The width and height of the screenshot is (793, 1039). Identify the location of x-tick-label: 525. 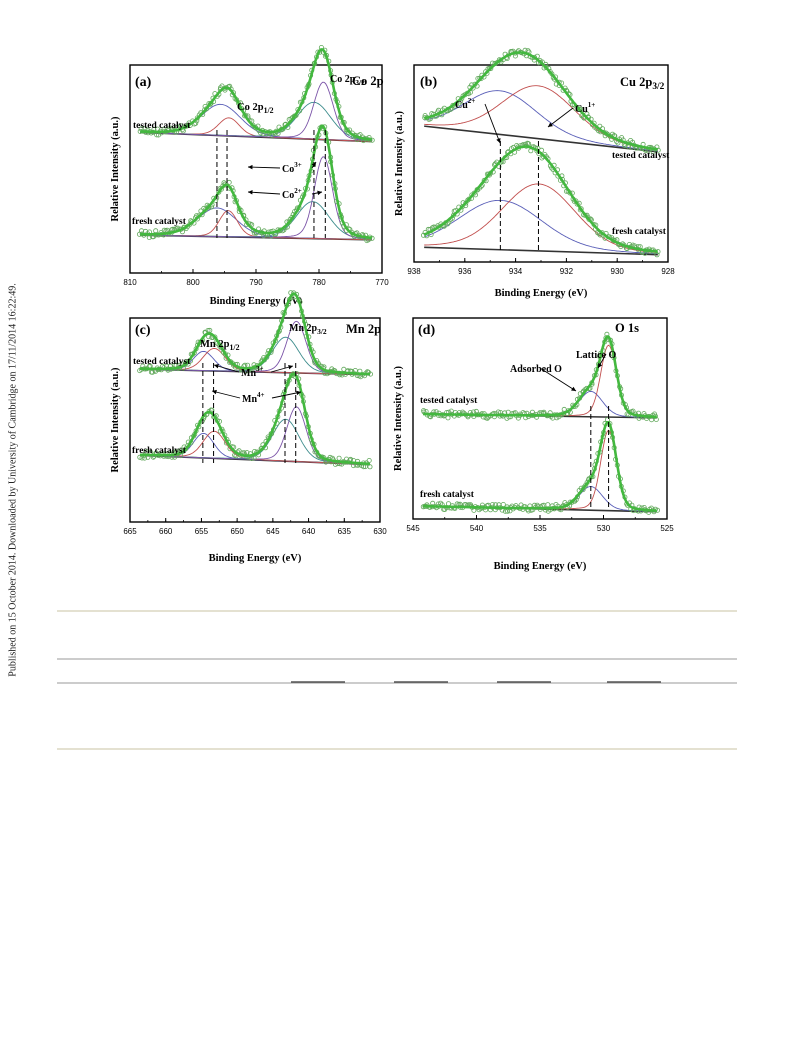
(667, 528).